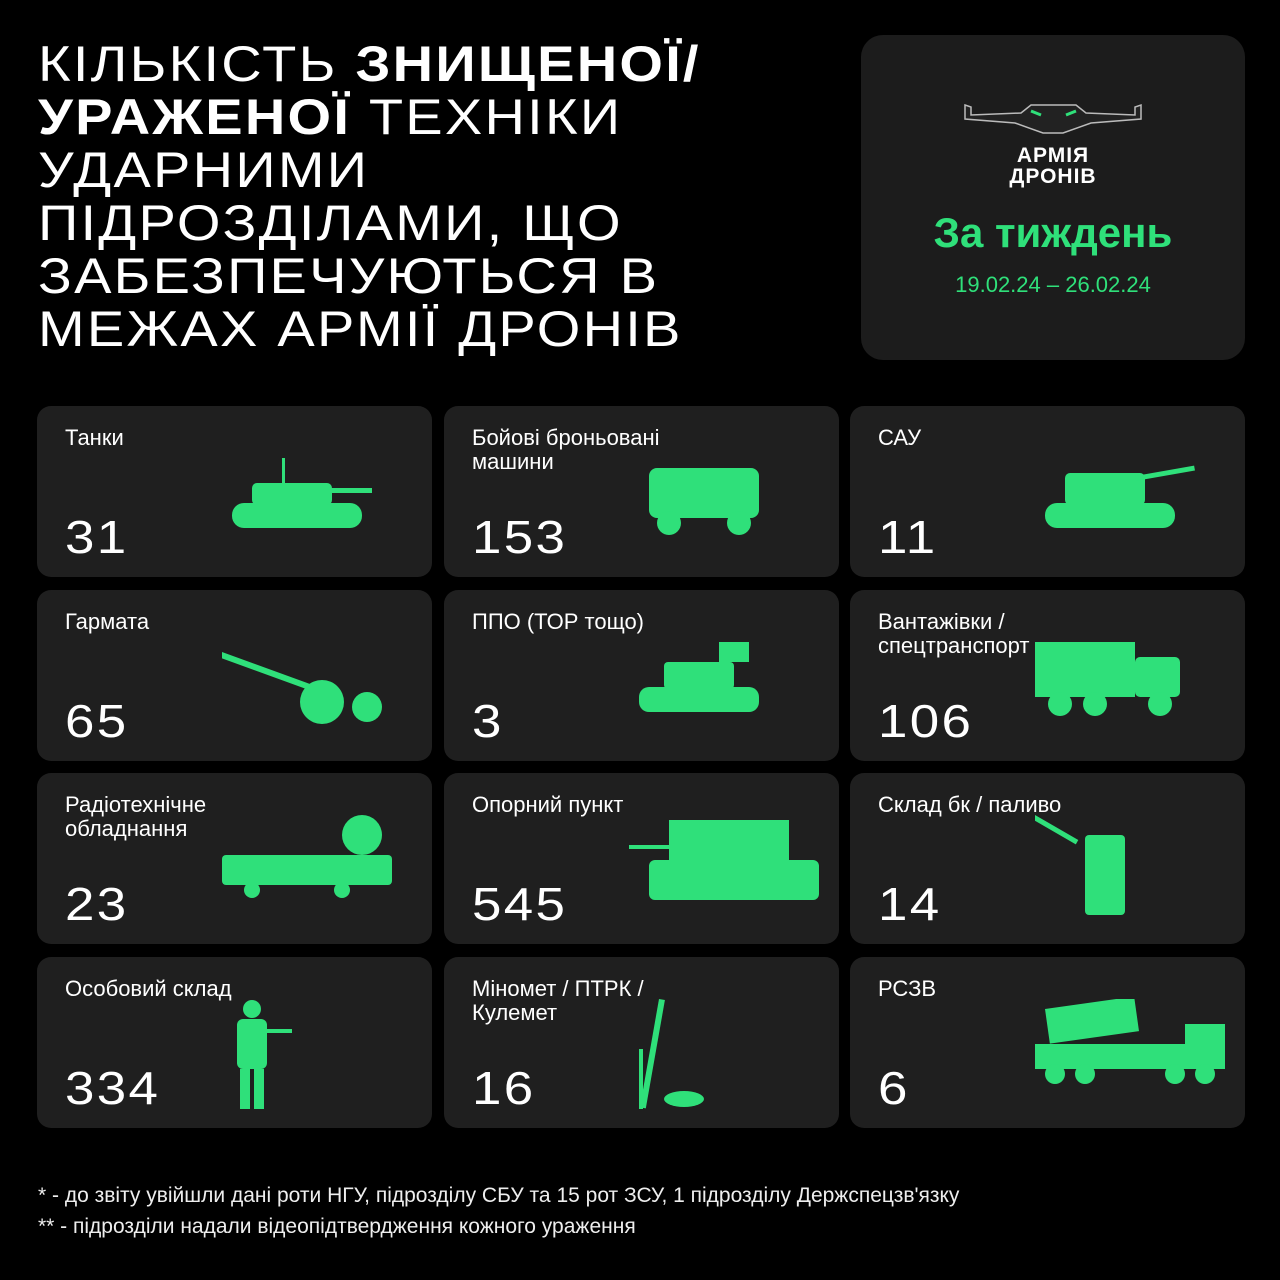 The height and width of the screenshot is (1280, 1280). What do you see at coordinates (302, 493) in the screenshot?
I see `tank-icon` at bounding box center [302, 493].